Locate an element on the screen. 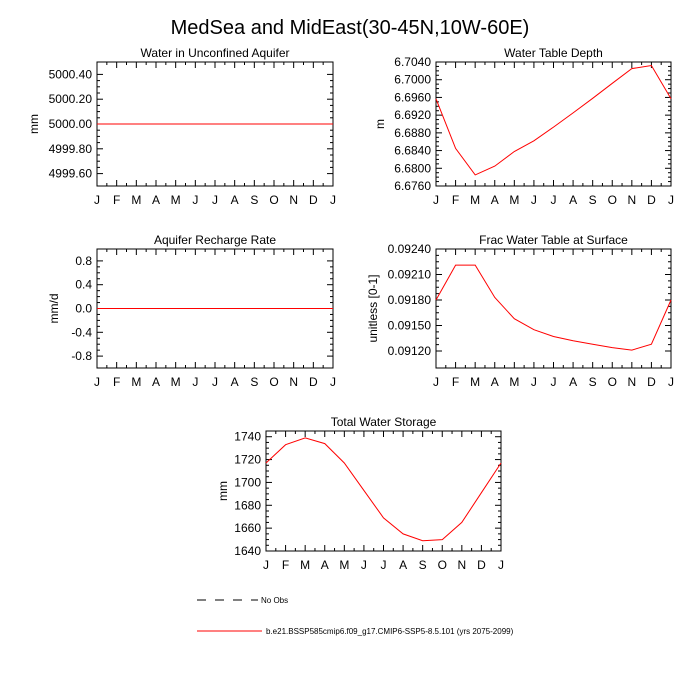  y-tick-label: 1680 is located at coordinates (247, 505).